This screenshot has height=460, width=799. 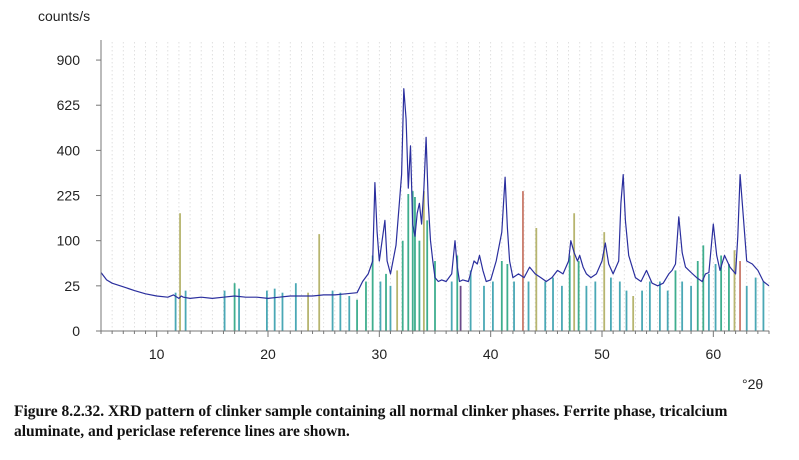 I want to click on y-tick-label: 225, so click(x=69, y=196).